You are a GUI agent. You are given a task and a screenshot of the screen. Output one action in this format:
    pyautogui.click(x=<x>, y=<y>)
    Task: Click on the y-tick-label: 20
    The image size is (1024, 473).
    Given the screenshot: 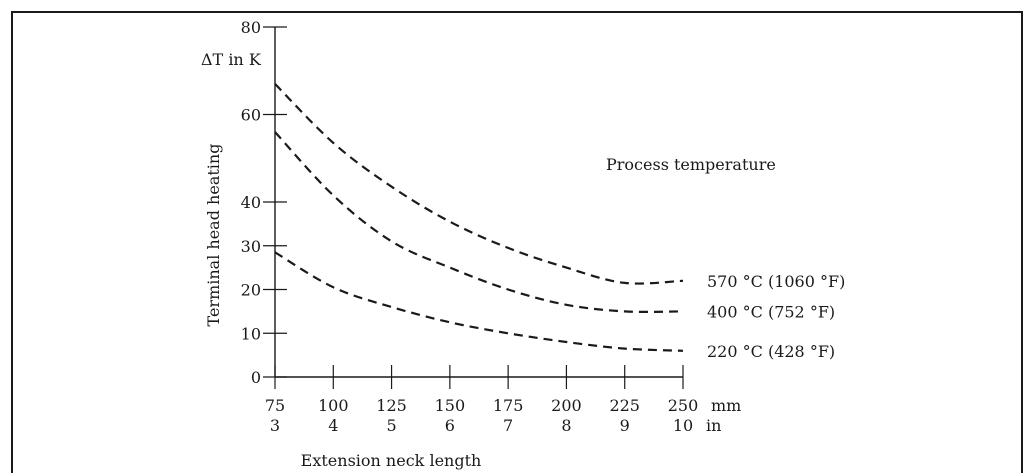 What is the action you would take?
    pyautogui.click(x=251, y=290)
    